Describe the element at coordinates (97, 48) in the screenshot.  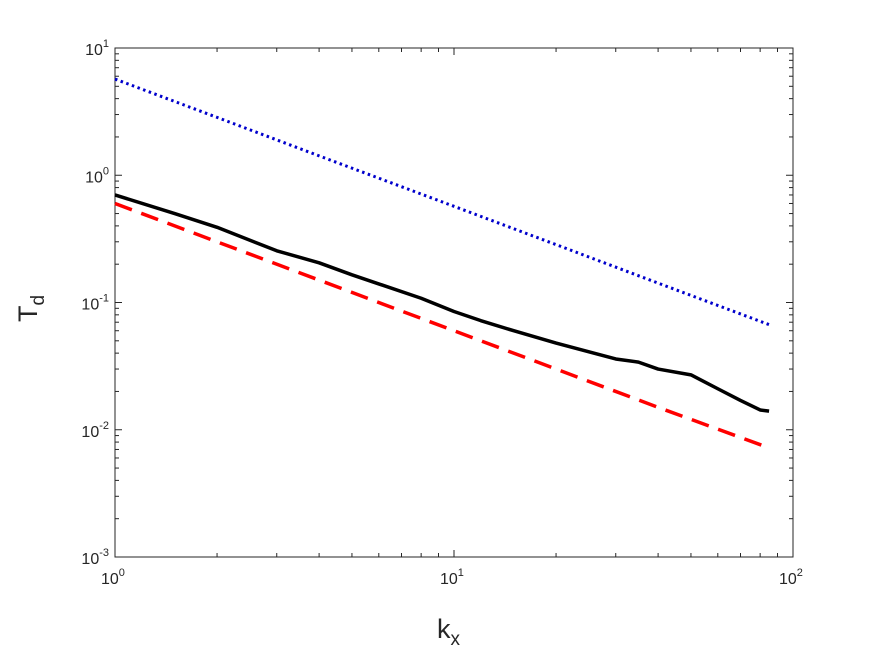
I see `y-tick-label: 10¹` at that location.